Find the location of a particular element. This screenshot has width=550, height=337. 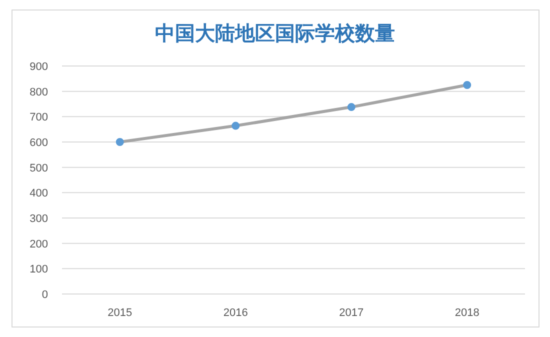

y-tick-label: 400 is located at coordinates (39, 194).